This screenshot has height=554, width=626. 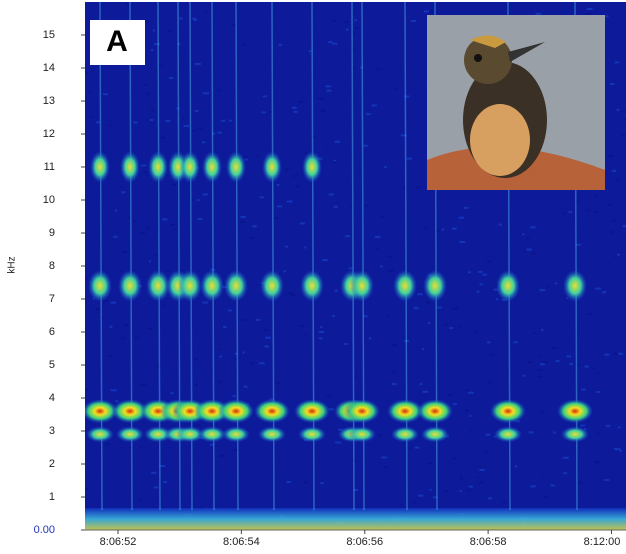 What do you see at coordinates (49, 134) in the screenshot?
I see `y-tick-label: 12` at bounding box center [49, 134].